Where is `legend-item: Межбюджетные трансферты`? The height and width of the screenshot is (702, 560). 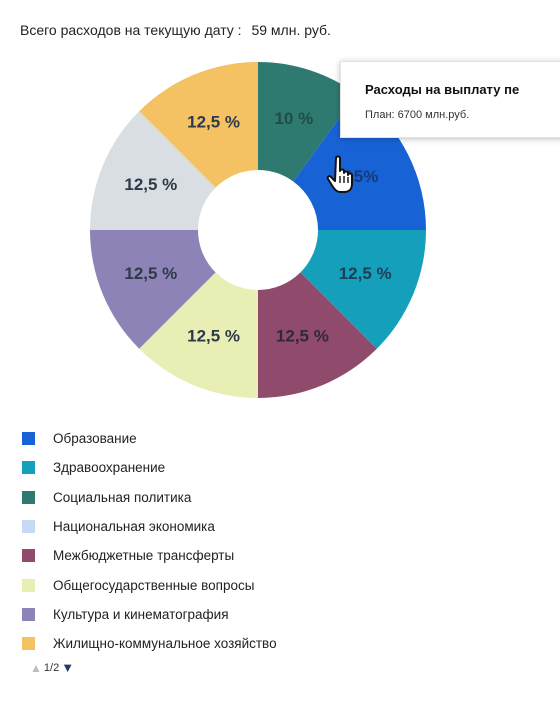
legend-item: Межбюджетные трансферты is located at coordinates (149, 555).